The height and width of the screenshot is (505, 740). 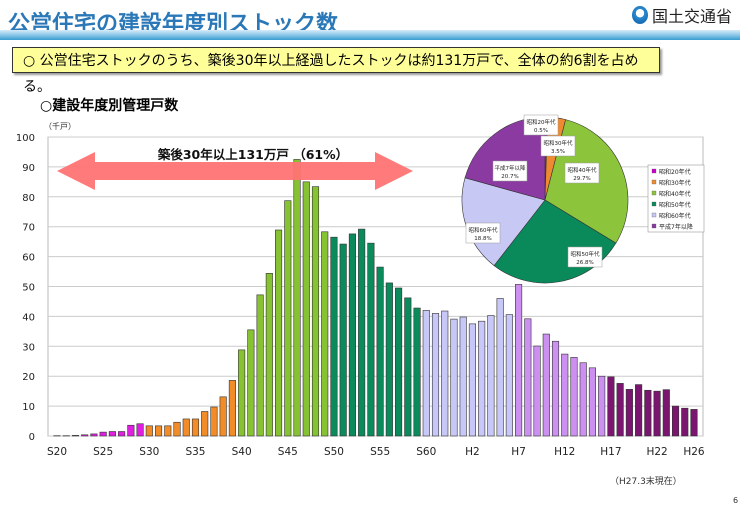 What do you see at coordinates (585, 254) in the screenshot?
I see `pie-label-name: 昭和50年代` at bounding box center [585, 254].